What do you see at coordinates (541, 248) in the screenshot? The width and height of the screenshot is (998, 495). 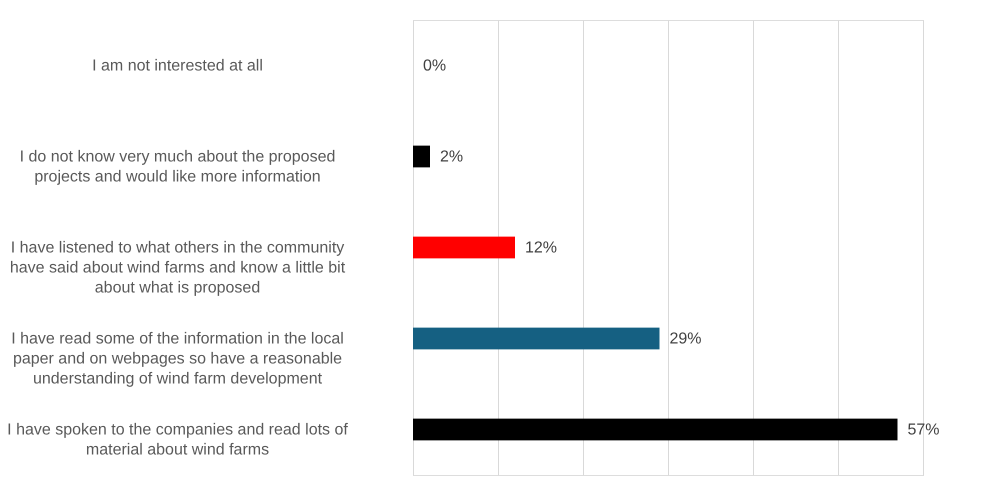 I see `data-label: 12%` at bounding box center [541, 248].